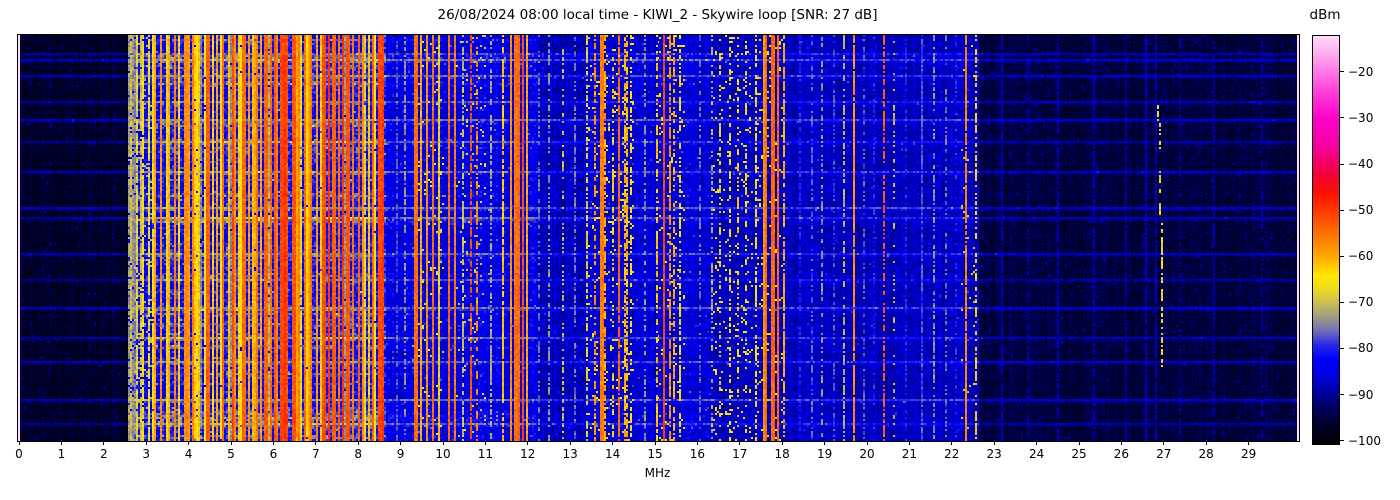  What do you see at coordinates (782, 454) in the screenshot?
I see `x-tick-label: 18` at bounding box center [782, 454].